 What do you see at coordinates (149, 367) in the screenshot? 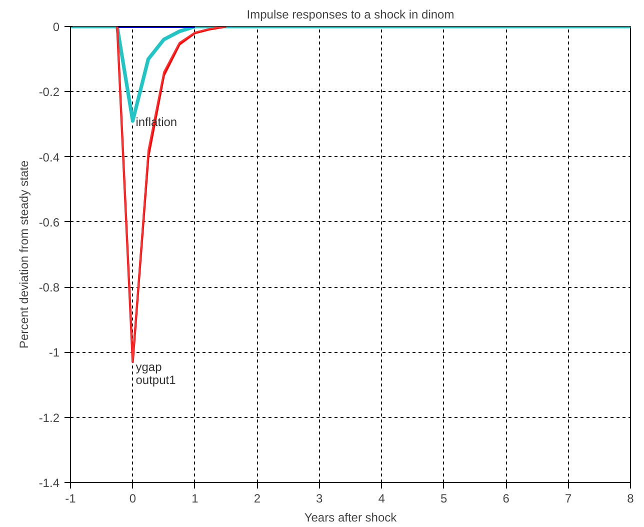
I see `series-label: ygap` at bounding box center [149, 367].